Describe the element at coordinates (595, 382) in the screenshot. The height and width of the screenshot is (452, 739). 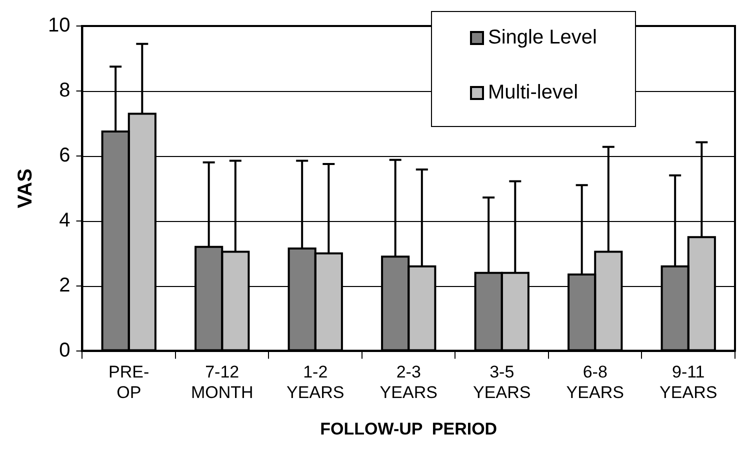
I see `x-tick-label: 6-8 YEARS` at that location.